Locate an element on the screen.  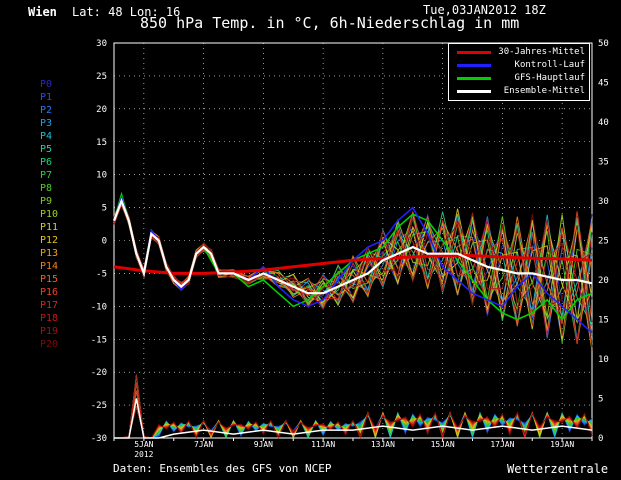
right-tick-label: 0 is located at coordinates (600, 439).